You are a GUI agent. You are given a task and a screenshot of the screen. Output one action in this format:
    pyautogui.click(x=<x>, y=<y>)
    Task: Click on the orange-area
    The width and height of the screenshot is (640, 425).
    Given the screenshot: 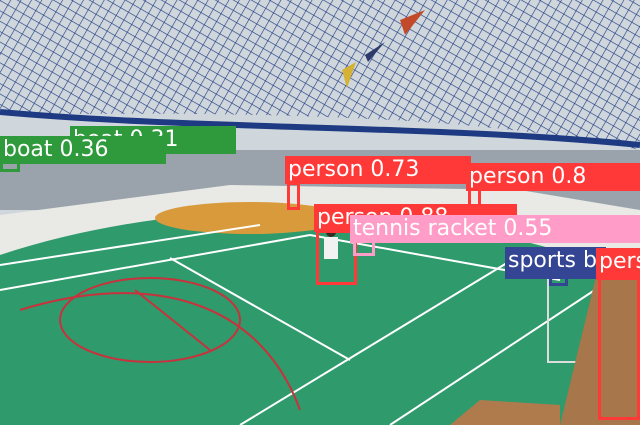 What is the action you would take?
    pyautogui.click(x=250, y=218)
    